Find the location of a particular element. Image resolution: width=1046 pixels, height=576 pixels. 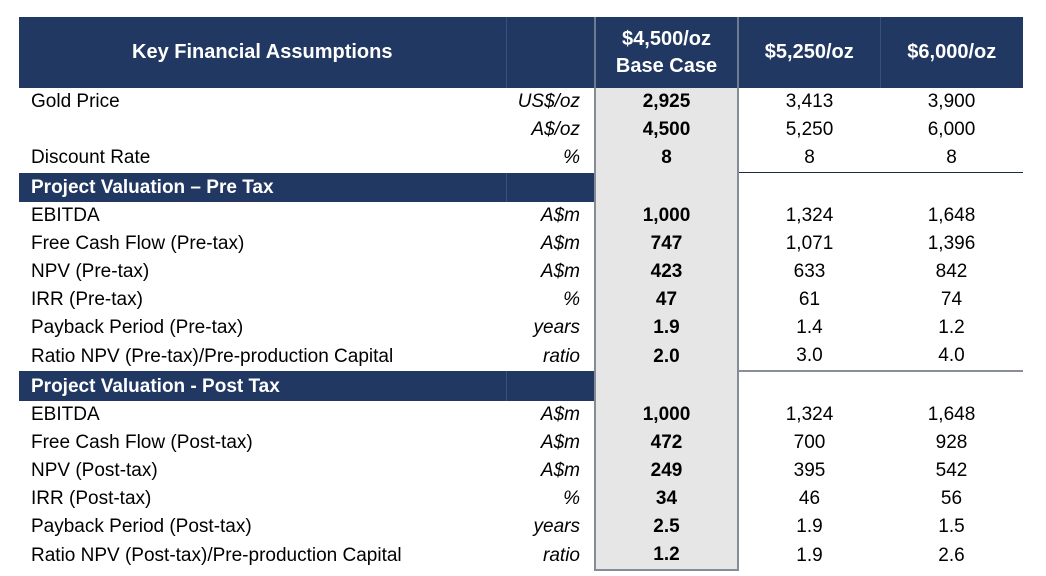

base-case-value: 472 is located at coordinates (666, 443).